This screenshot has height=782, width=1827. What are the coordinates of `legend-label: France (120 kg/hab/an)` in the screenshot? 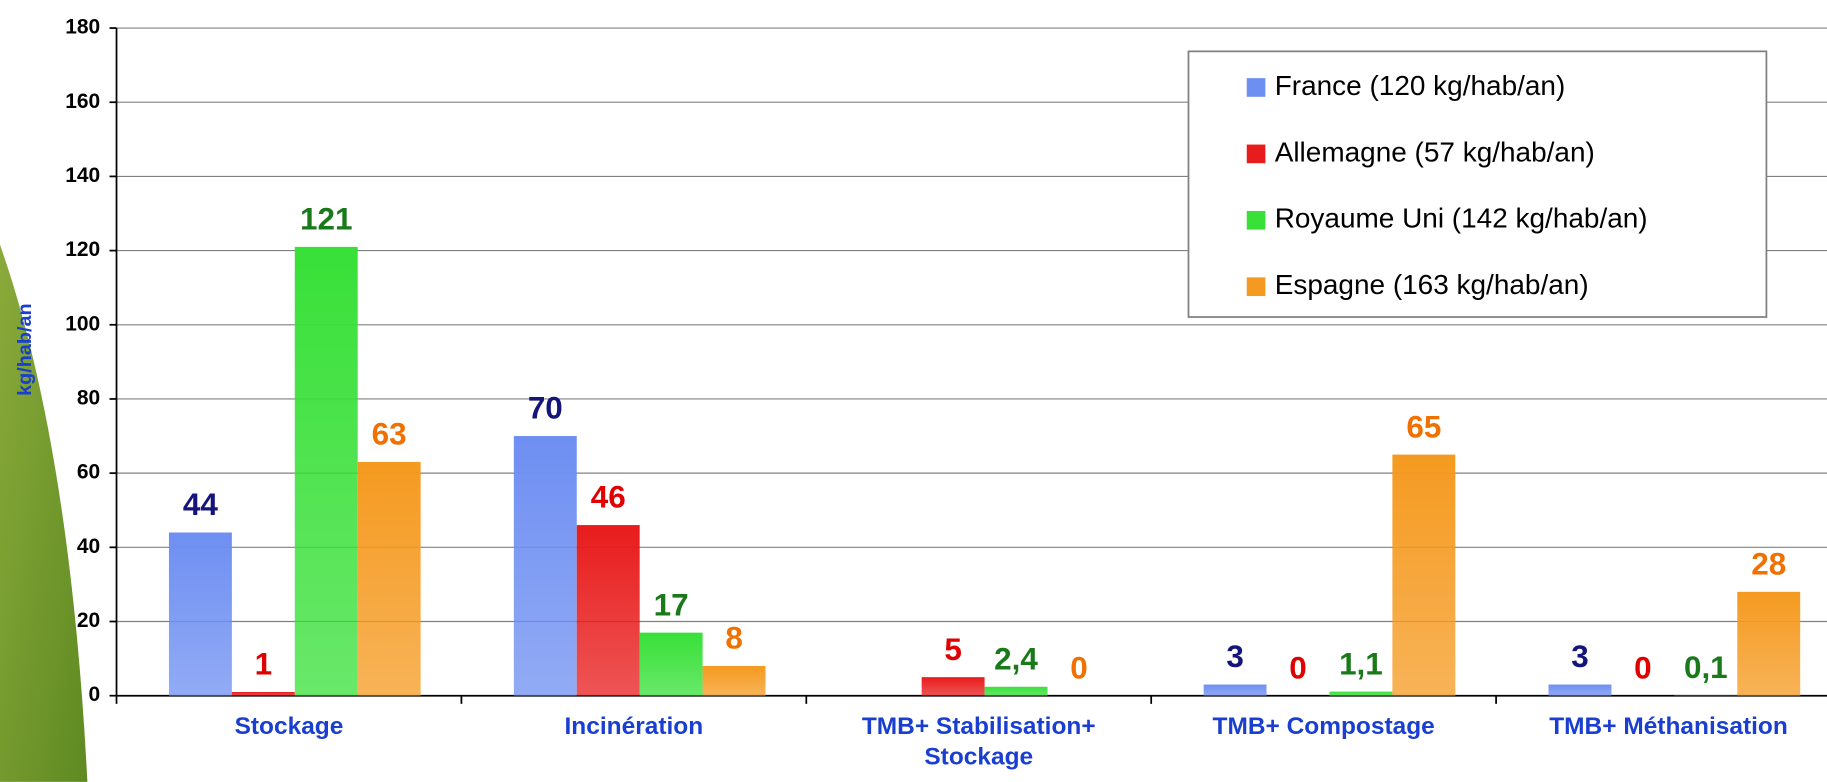 It's located at (1420, 85).